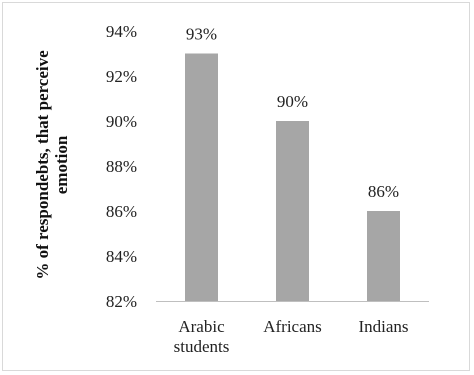  I want to click on y-tick-label: 88%, so click(121, 166).